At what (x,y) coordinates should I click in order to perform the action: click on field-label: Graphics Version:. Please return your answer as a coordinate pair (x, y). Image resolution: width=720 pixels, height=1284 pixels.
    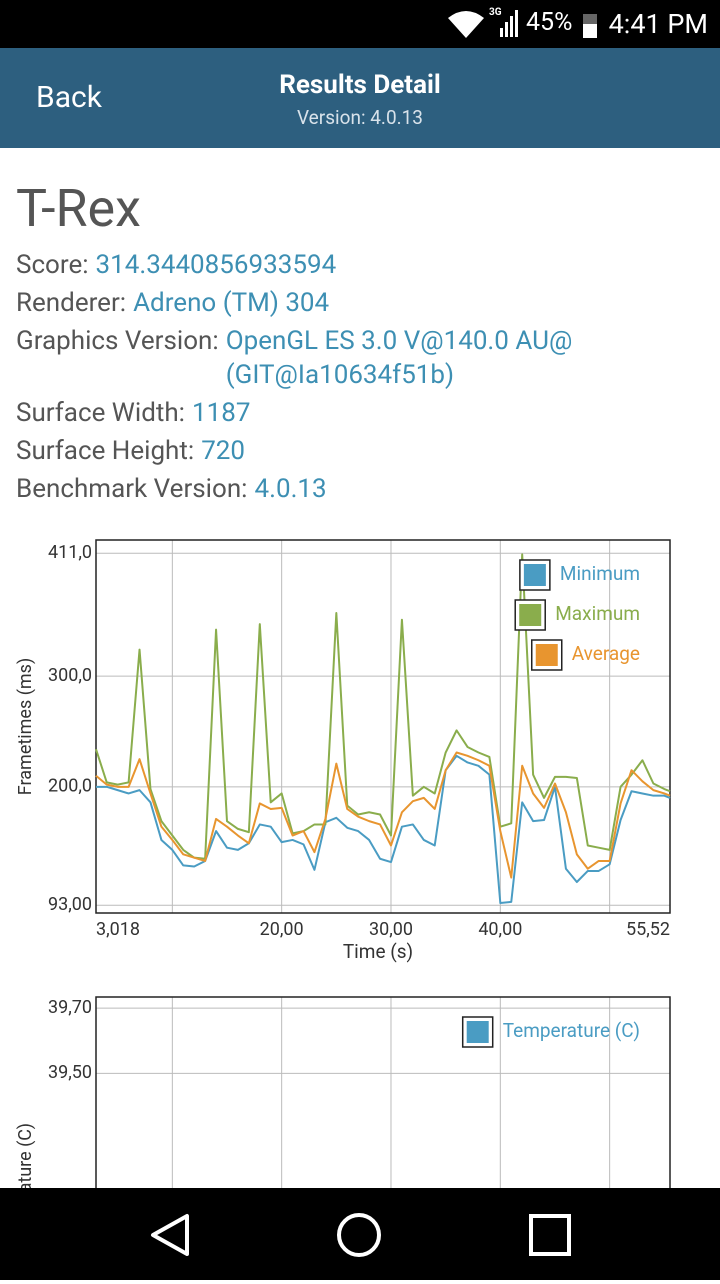
    Looking at the image, I should click on (117, 341).